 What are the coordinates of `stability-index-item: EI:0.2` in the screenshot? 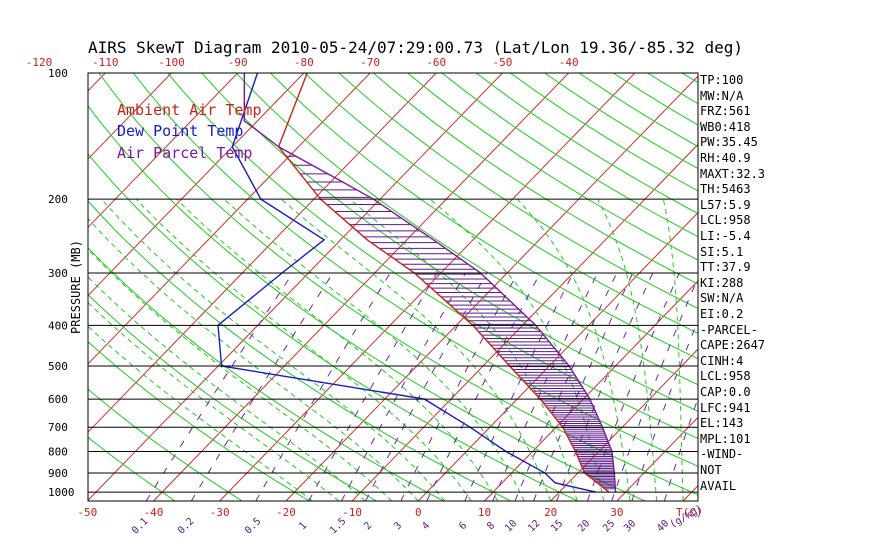 It's located at (722, 314).